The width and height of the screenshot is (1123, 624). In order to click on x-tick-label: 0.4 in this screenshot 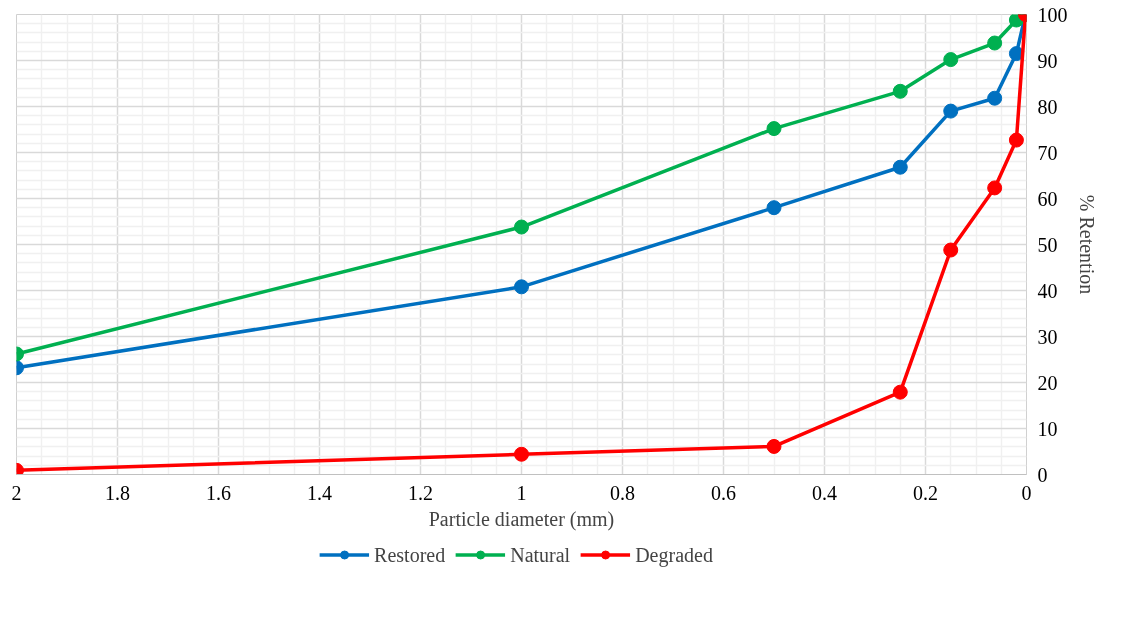, I will do `click(824, 492)`.